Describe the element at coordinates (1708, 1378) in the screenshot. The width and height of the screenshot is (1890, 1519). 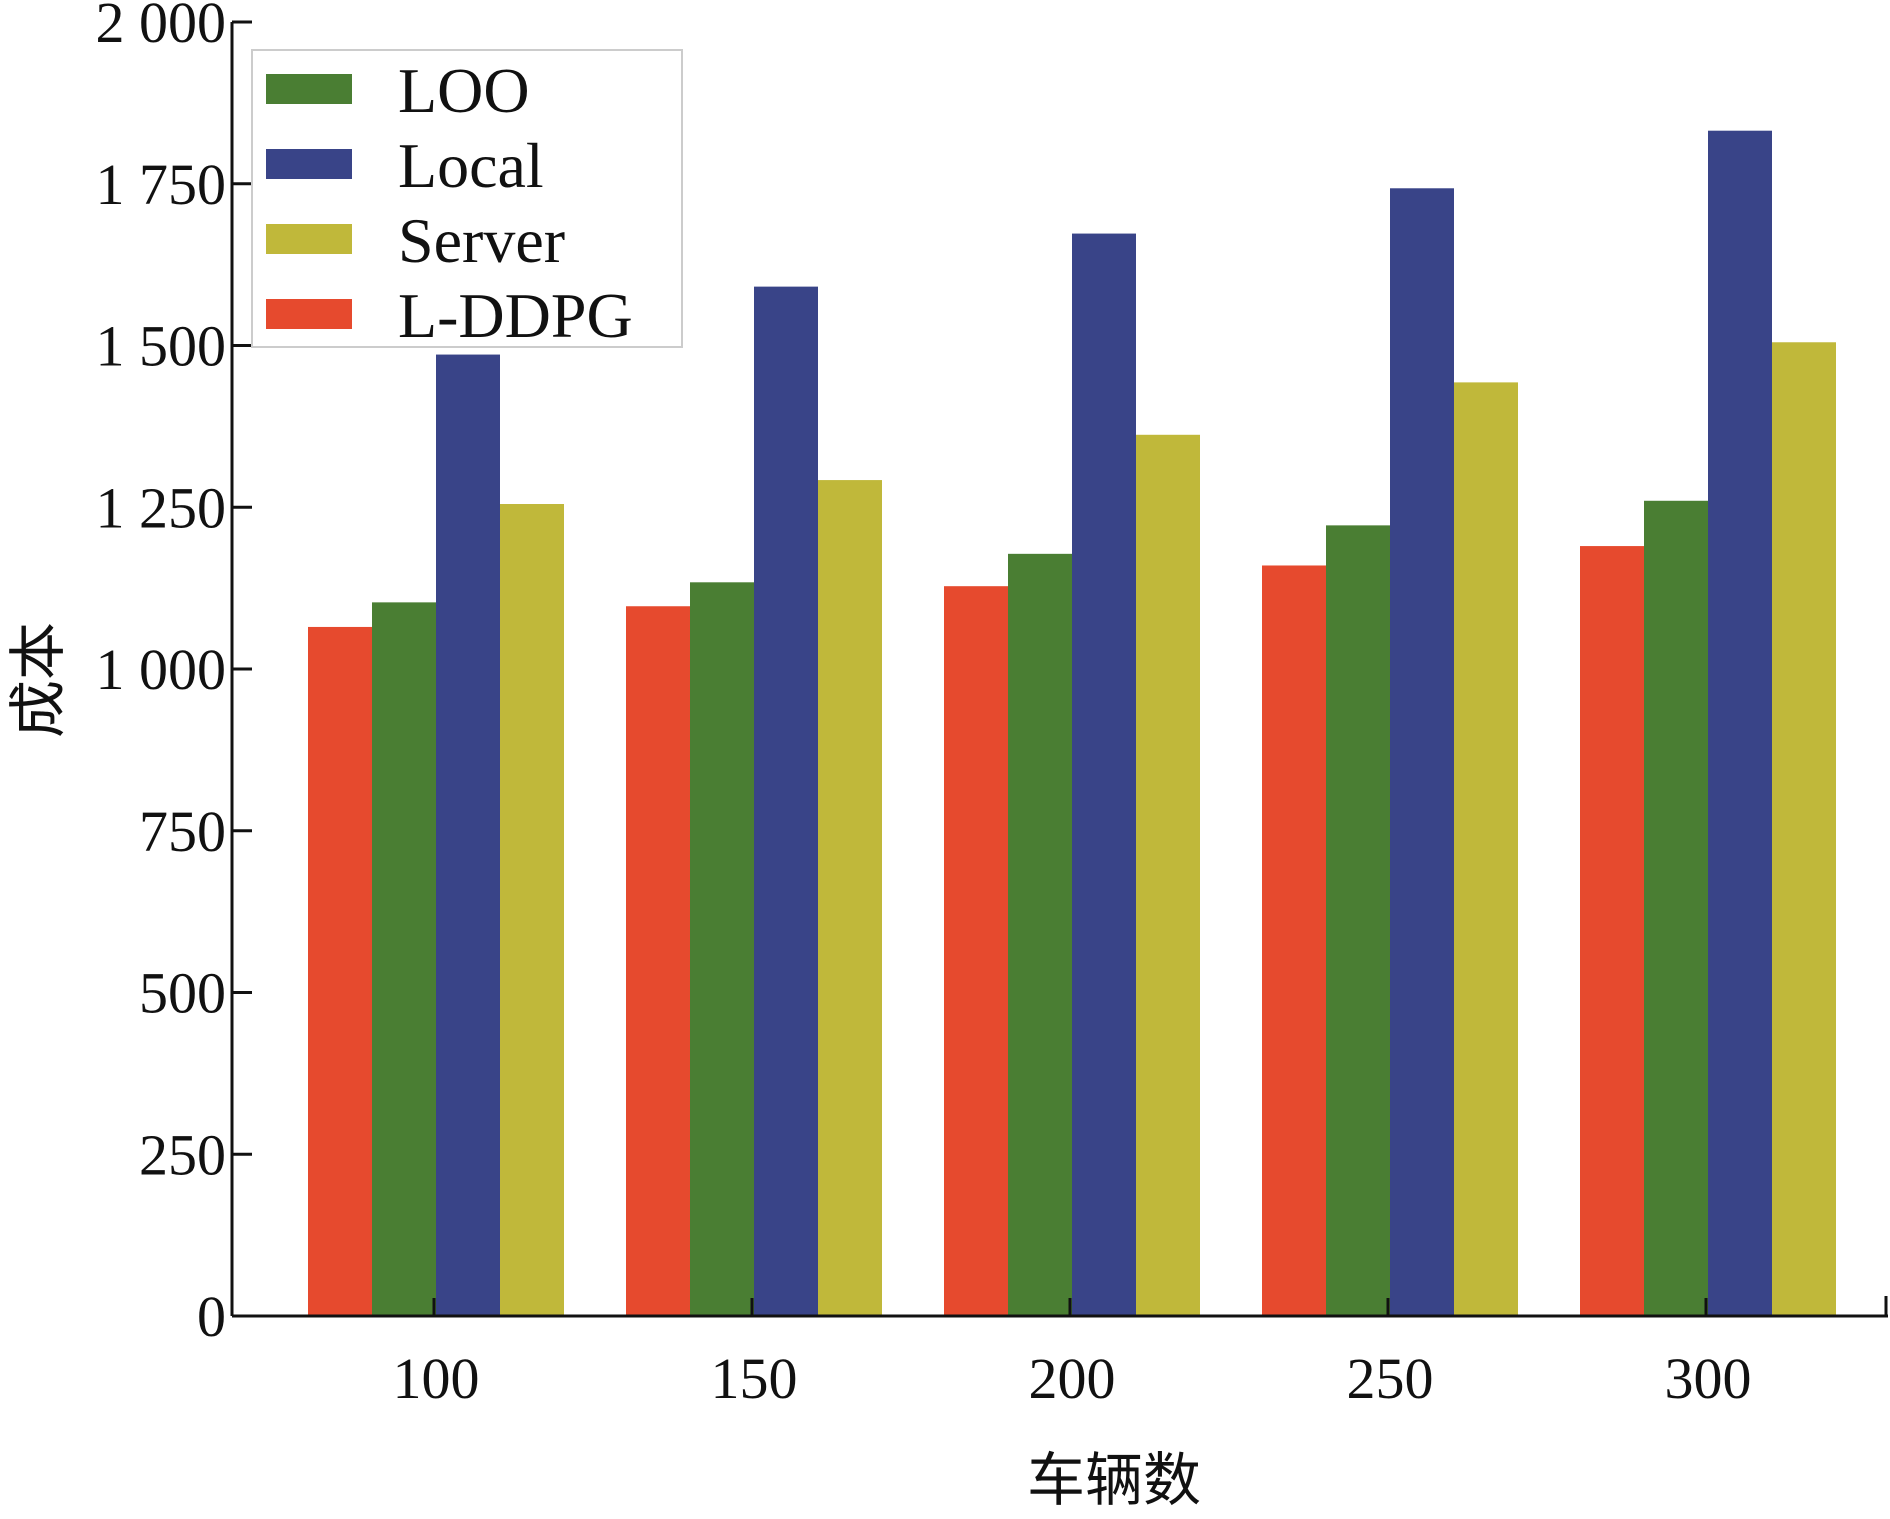
I see `x-tick-label: 300` at that location.